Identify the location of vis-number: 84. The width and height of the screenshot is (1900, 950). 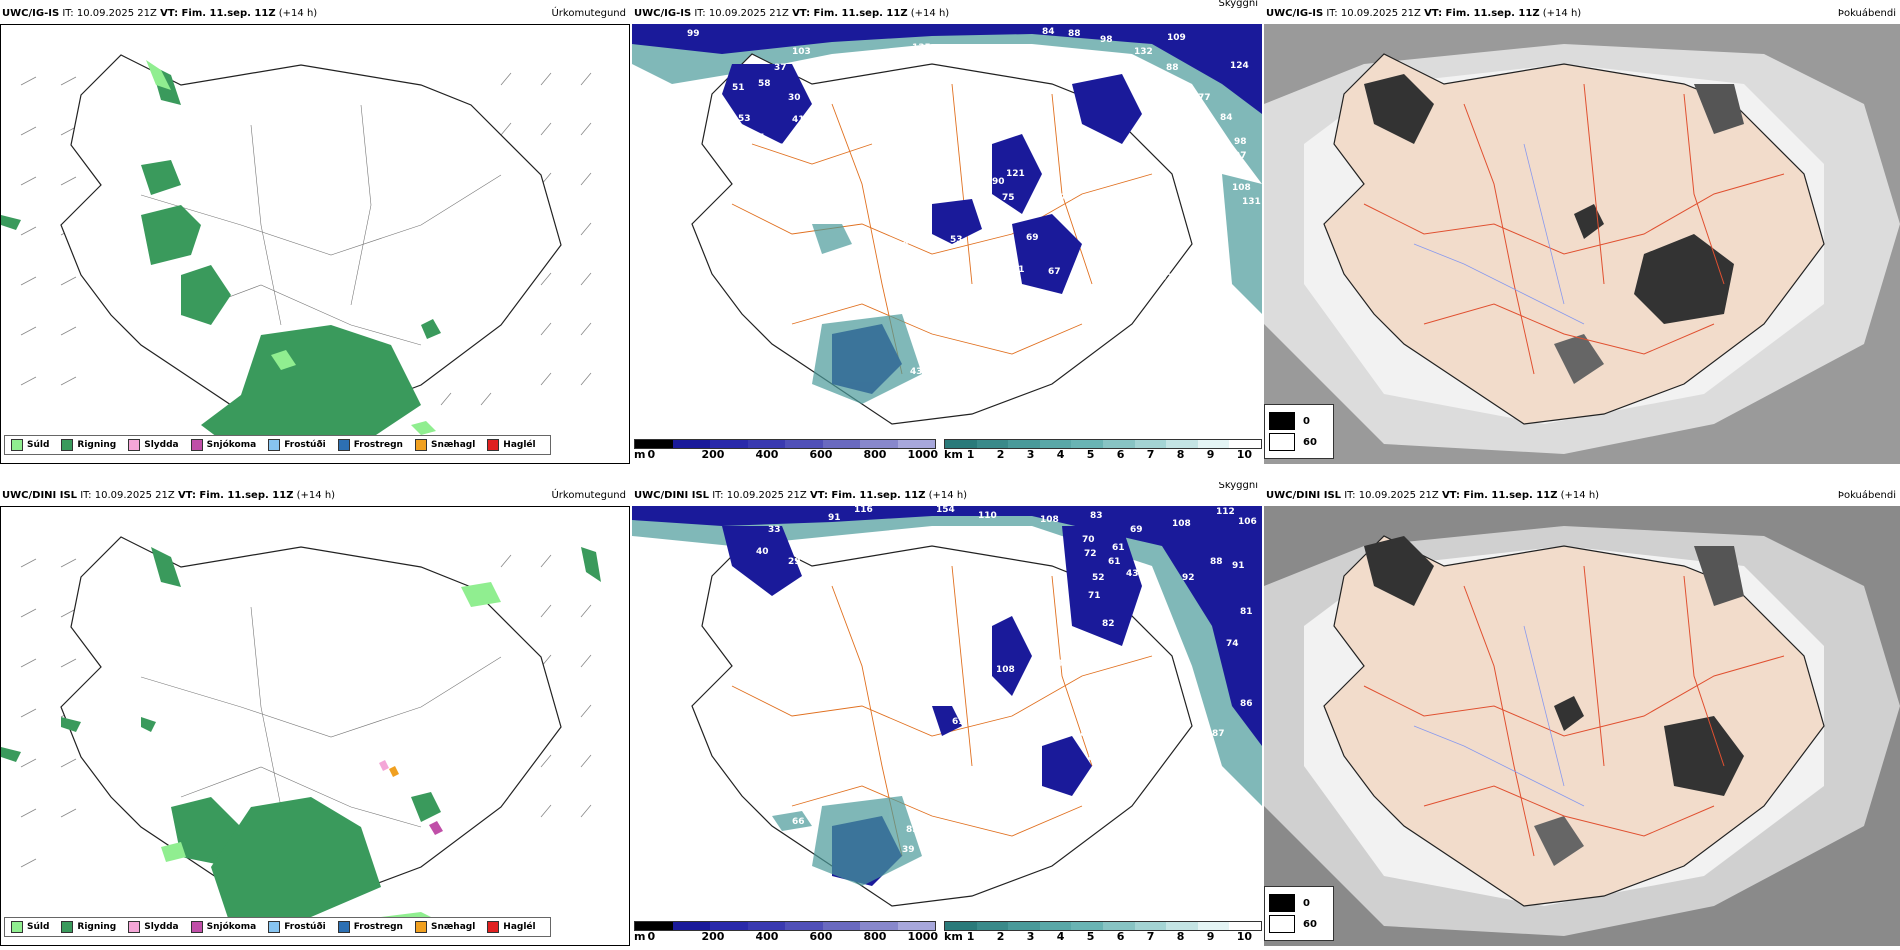
(1048, 32).